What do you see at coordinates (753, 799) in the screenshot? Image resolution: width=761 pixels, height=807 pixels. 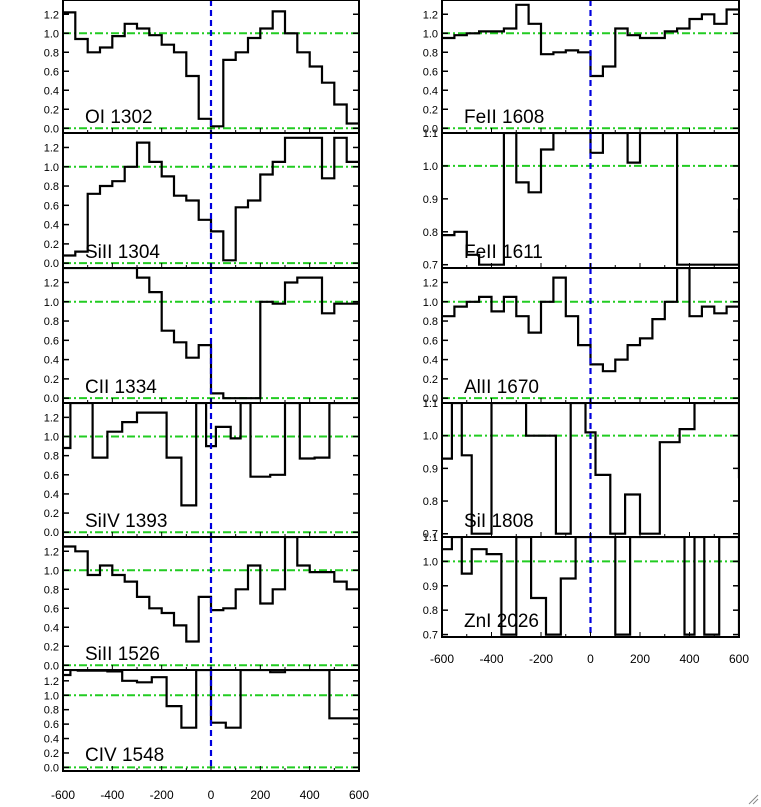 I see `resize-grip-icon` at bounding box center [753, 799].